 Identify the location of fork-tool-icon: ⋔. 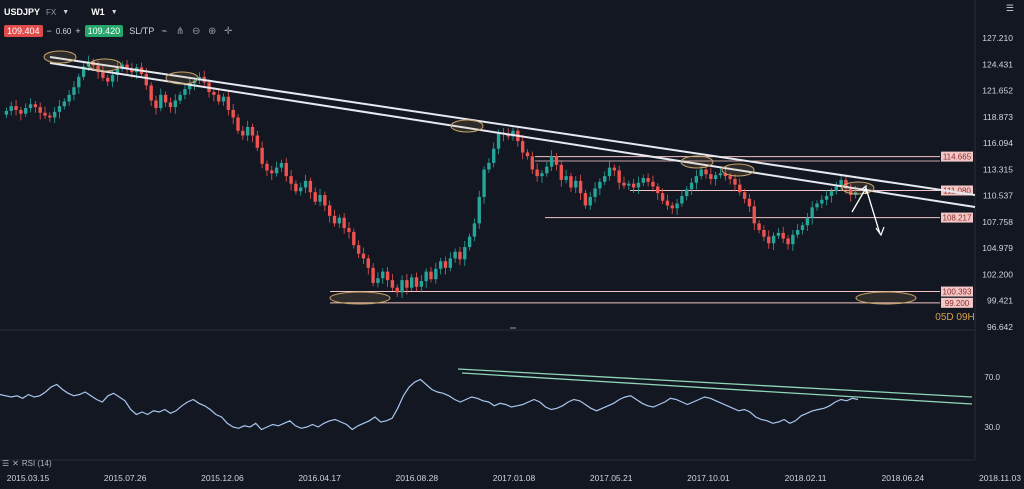
(180, 31).